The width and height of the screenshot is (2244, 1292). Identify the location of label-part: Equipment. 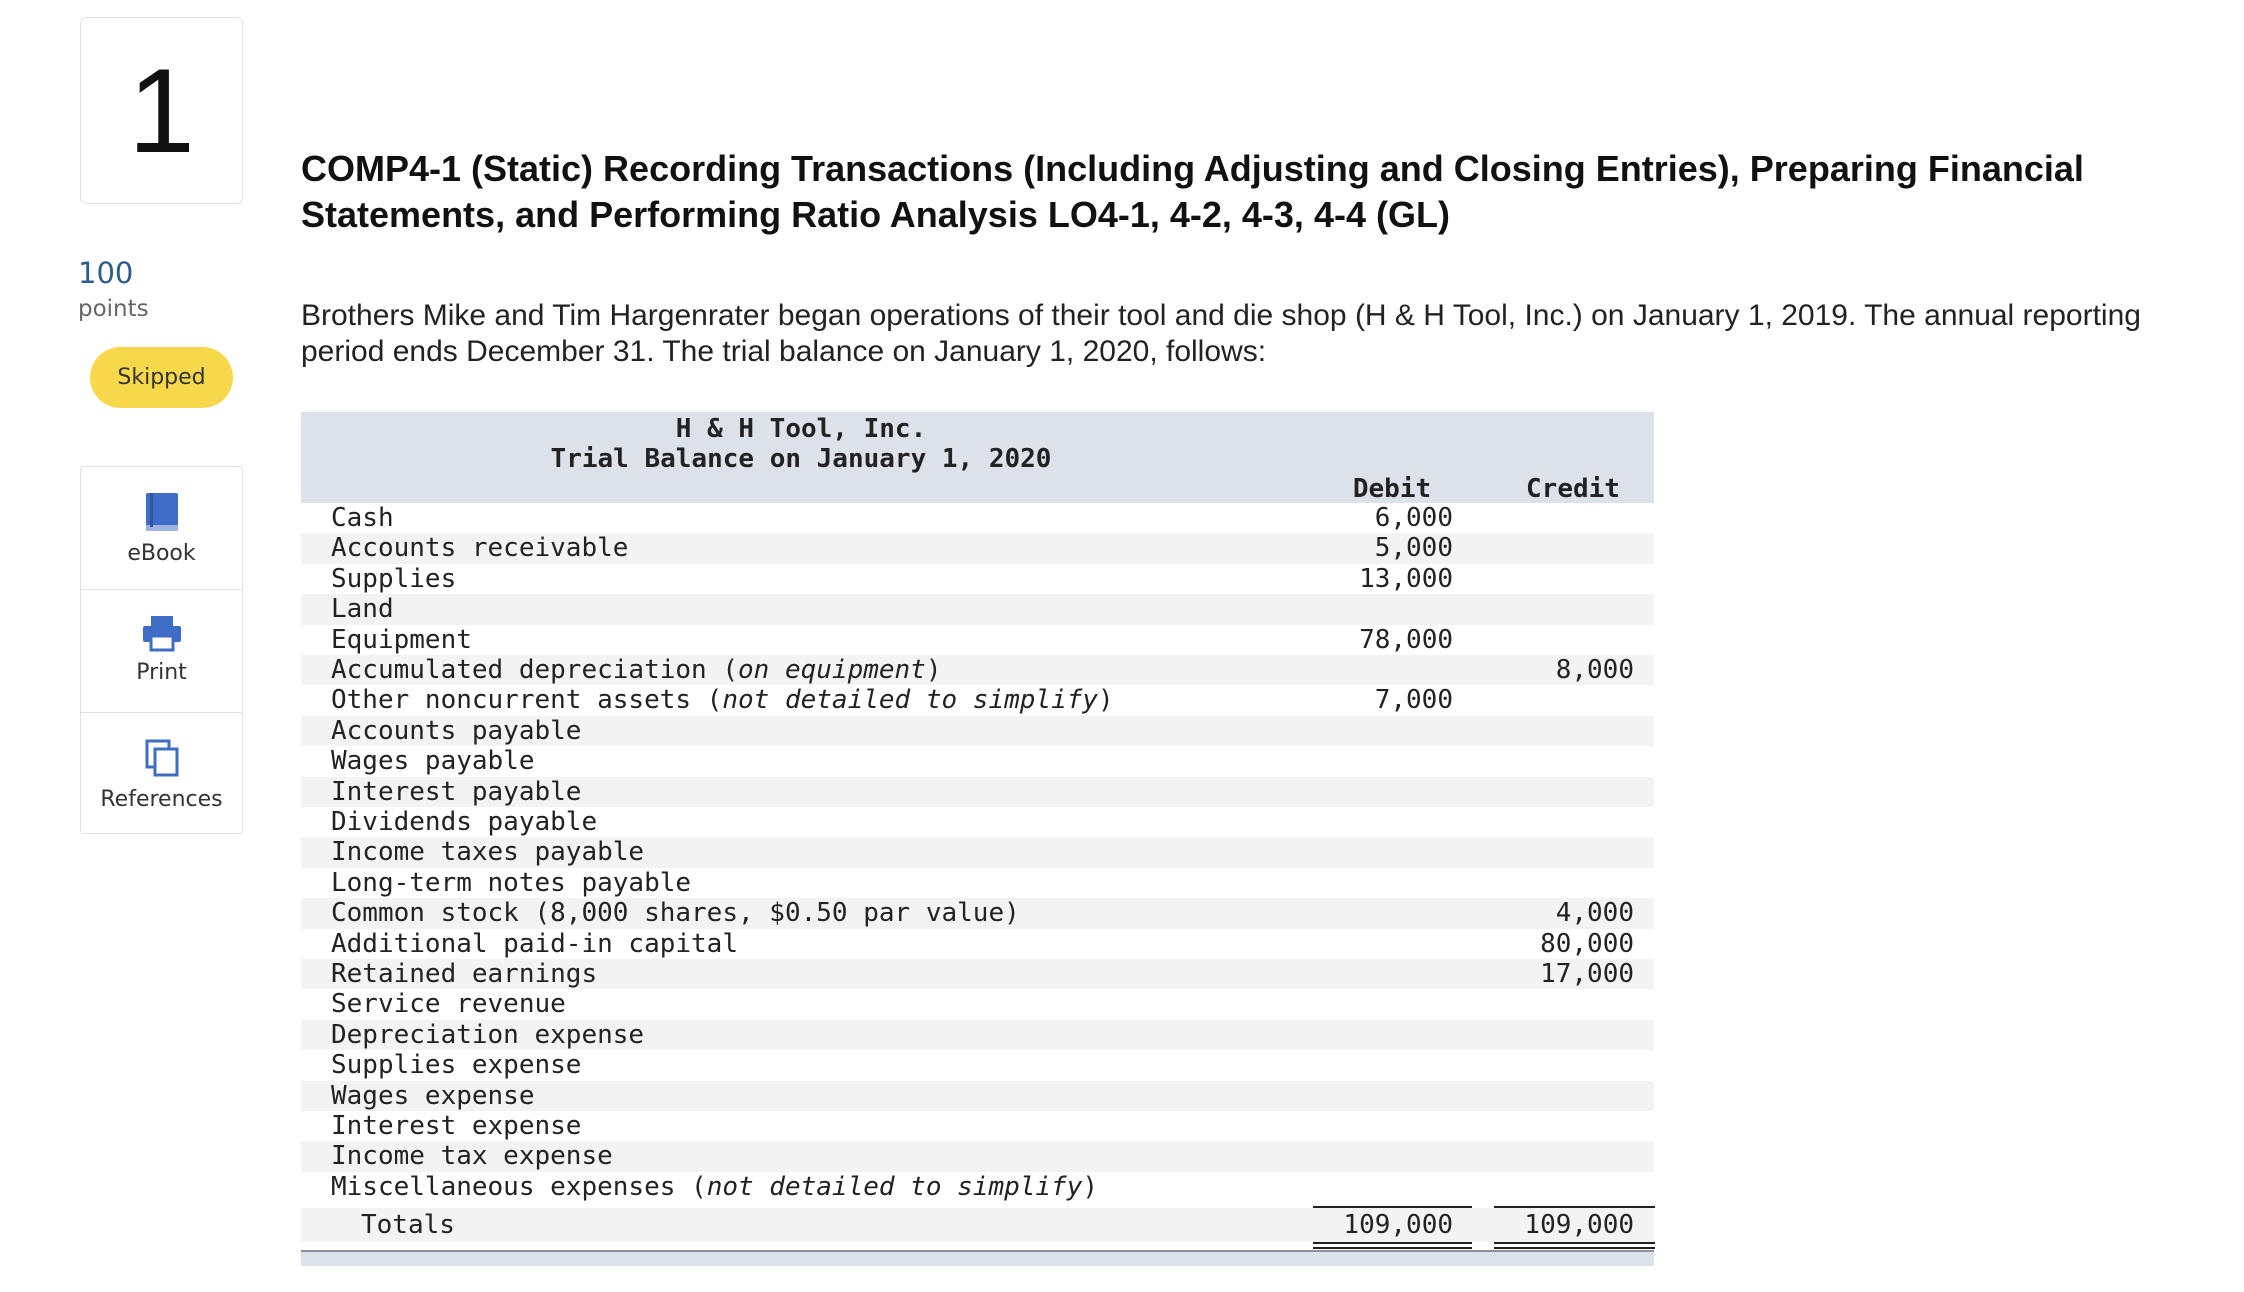
(401, 639).